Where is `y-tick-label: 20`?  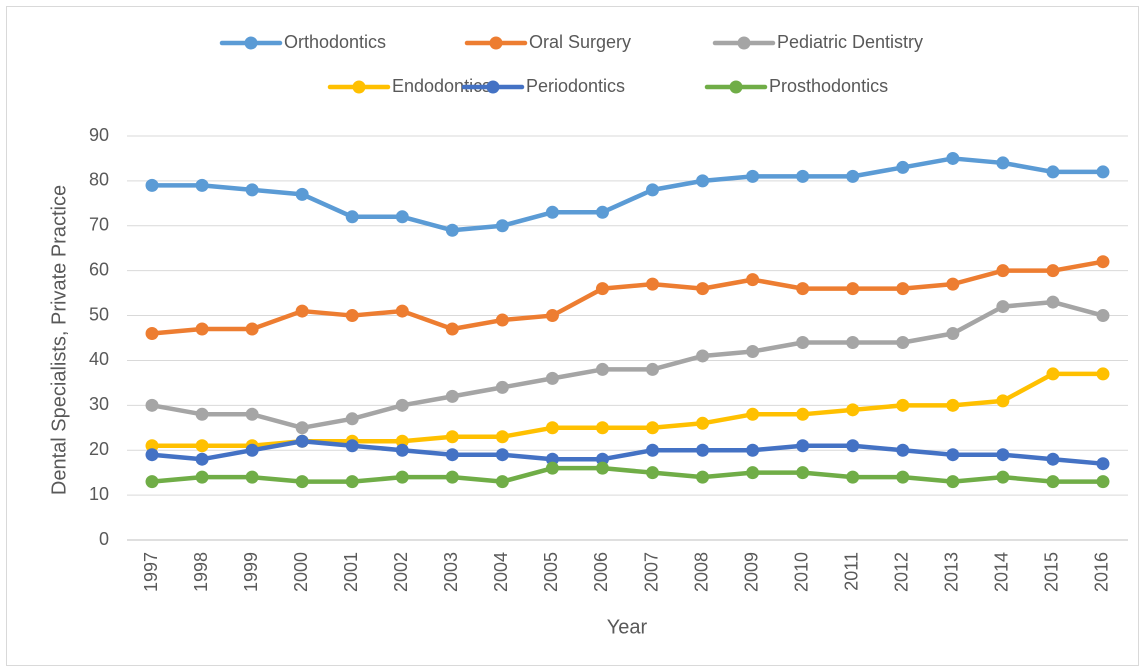 y-tick-label: 20 is located at coordinates (99, 449).